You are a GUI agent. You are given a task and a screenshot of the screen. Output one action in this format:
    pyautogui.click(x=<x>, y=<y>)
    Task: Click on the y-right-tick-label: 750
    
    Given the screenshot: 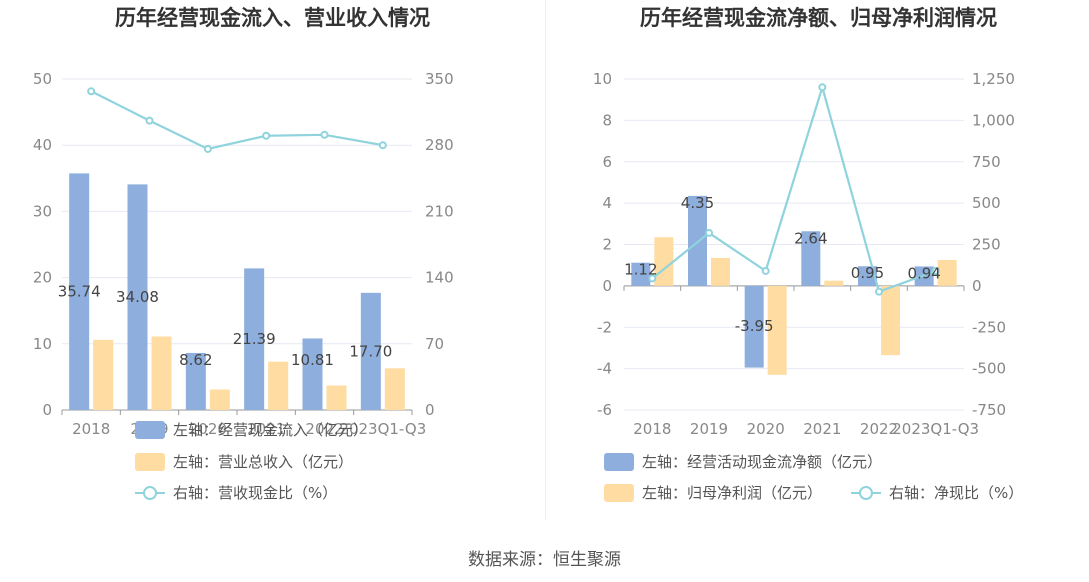 What is the action you would take?
    pyautogui.click(x=986, y=162)
    